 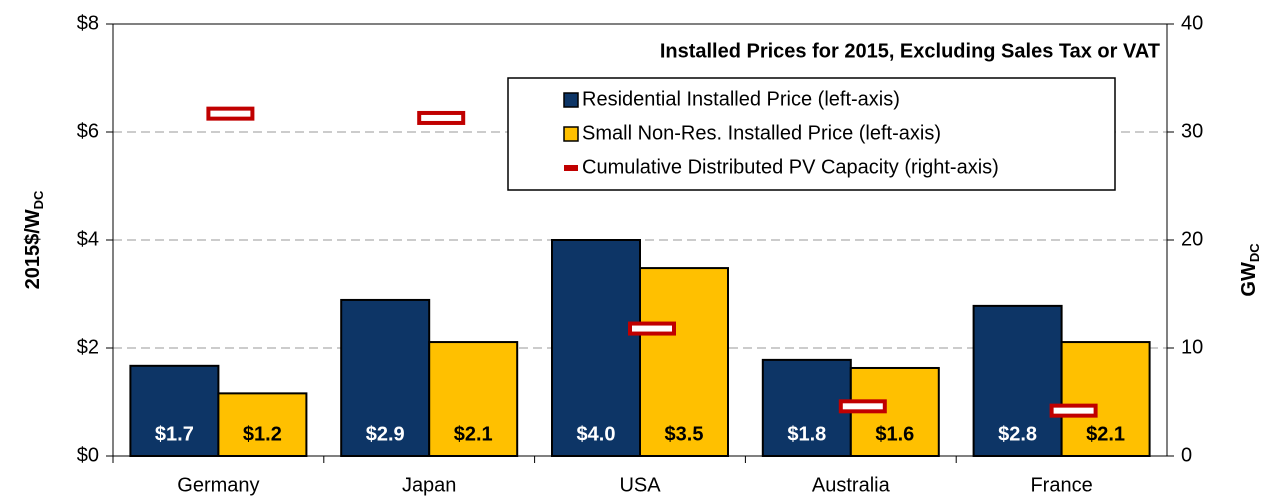 I want to click on y-tick-label: $4, so click(x=88, y=239).